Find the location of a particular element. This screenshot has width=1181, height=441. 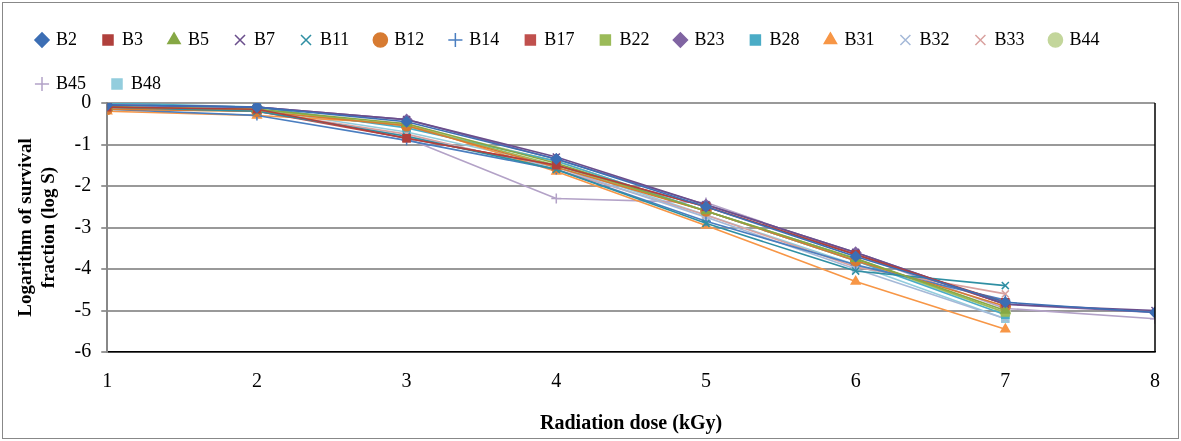

y-tick-label: -2 is located at coordinates (83, 184).